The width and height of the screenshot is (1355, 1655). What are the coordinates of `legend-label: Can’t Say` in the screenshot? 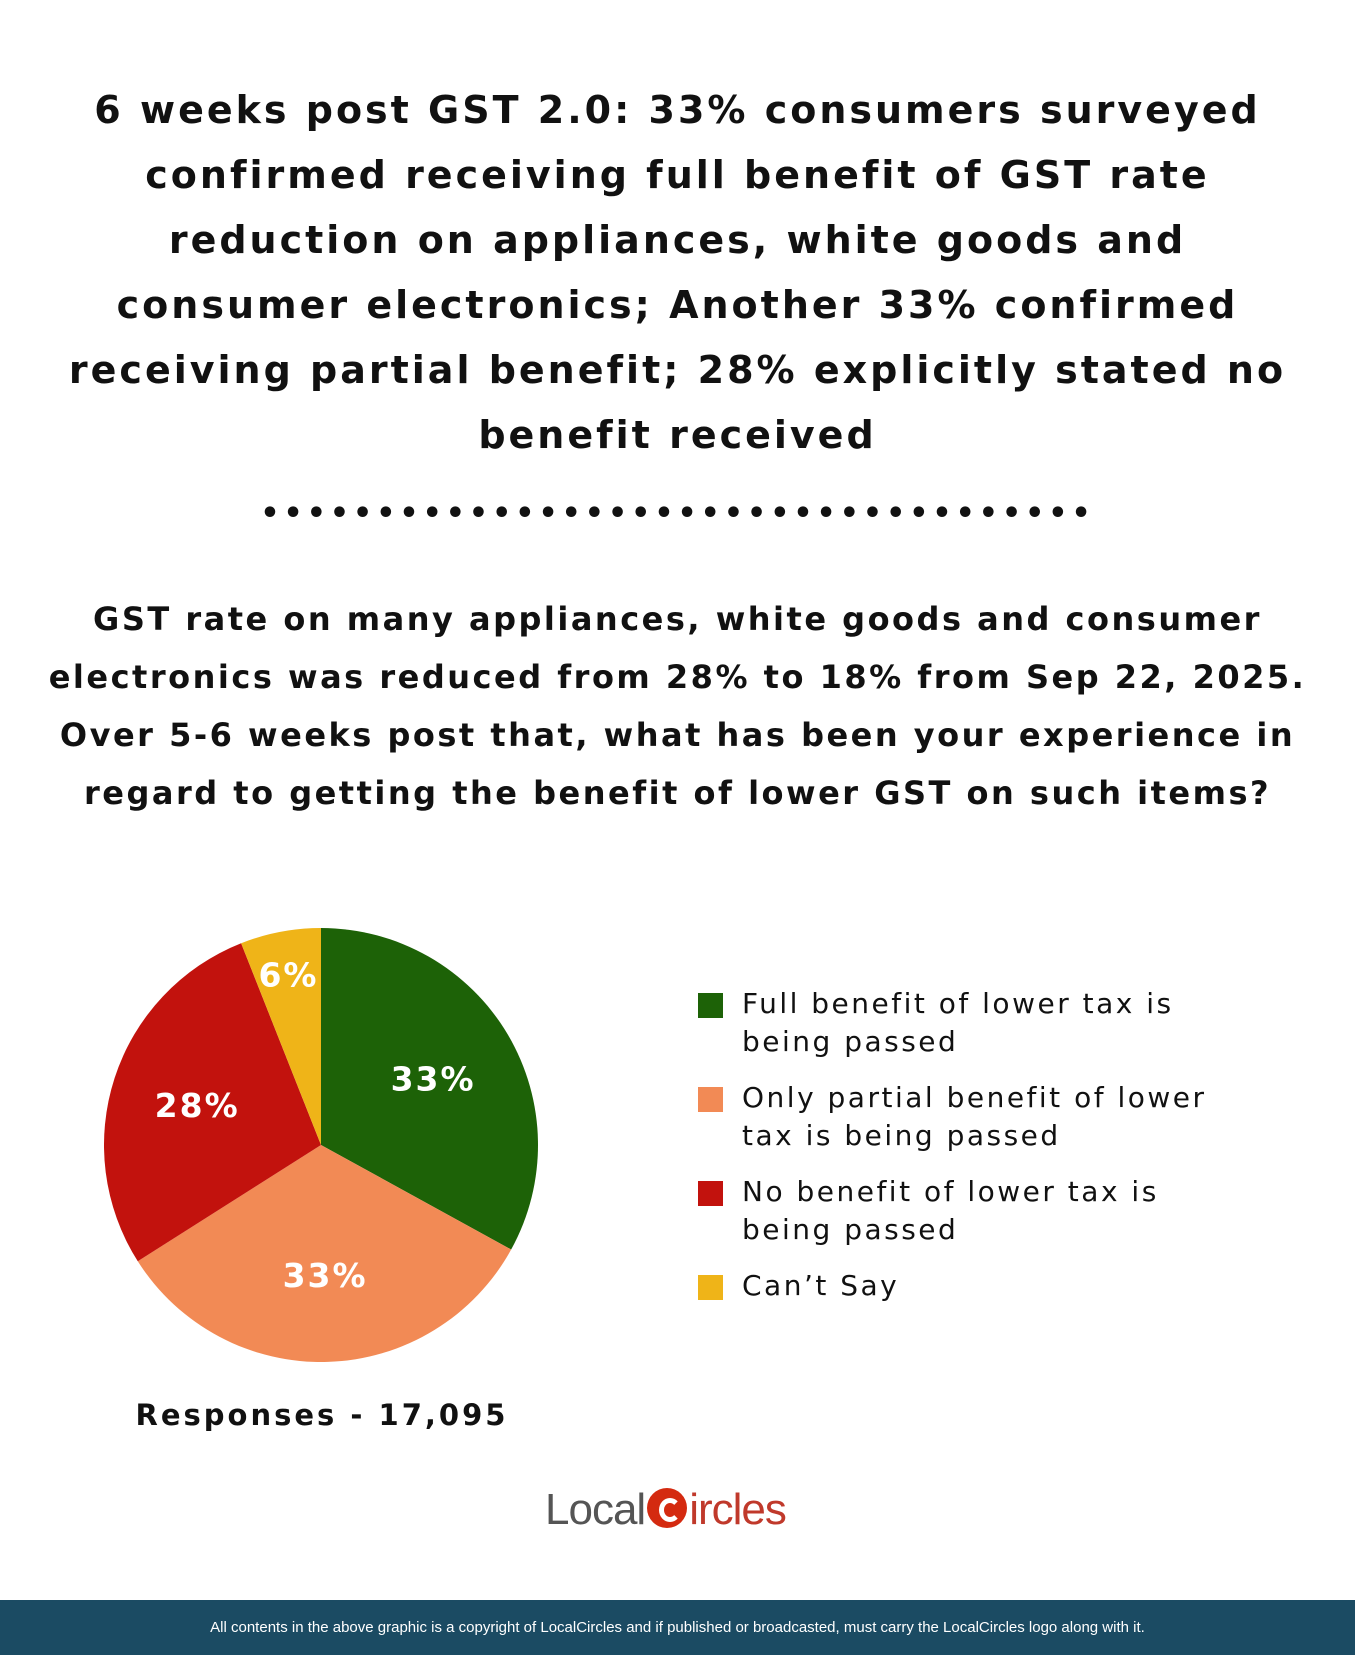 It's located at (821, 1285).